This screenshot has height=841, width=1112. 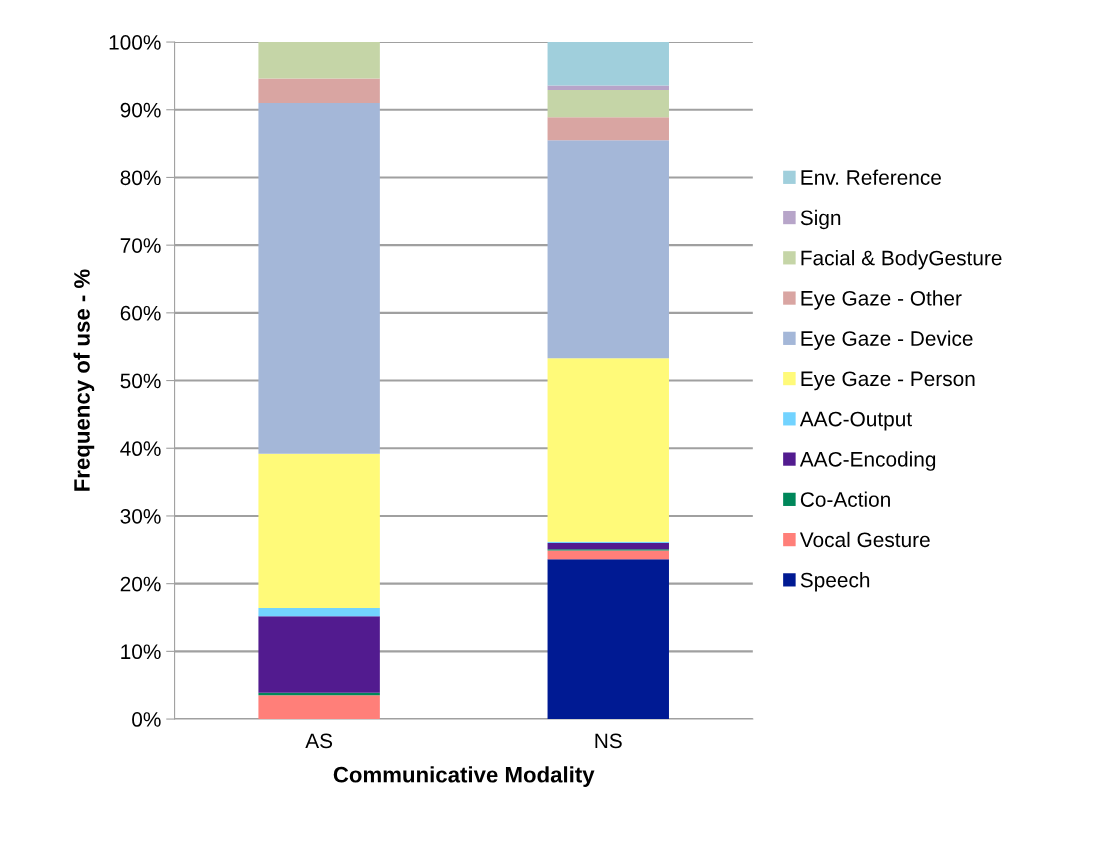 What do you see at coordinates (140, 245) in the screenshot?
I see `y-tick-label: 70%` at bounding box center [140, 245].